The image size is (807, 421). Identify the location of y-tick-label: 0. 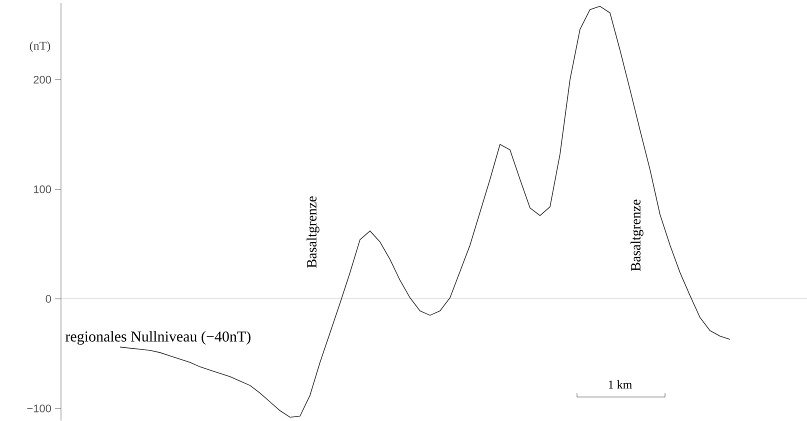
(49, 298).